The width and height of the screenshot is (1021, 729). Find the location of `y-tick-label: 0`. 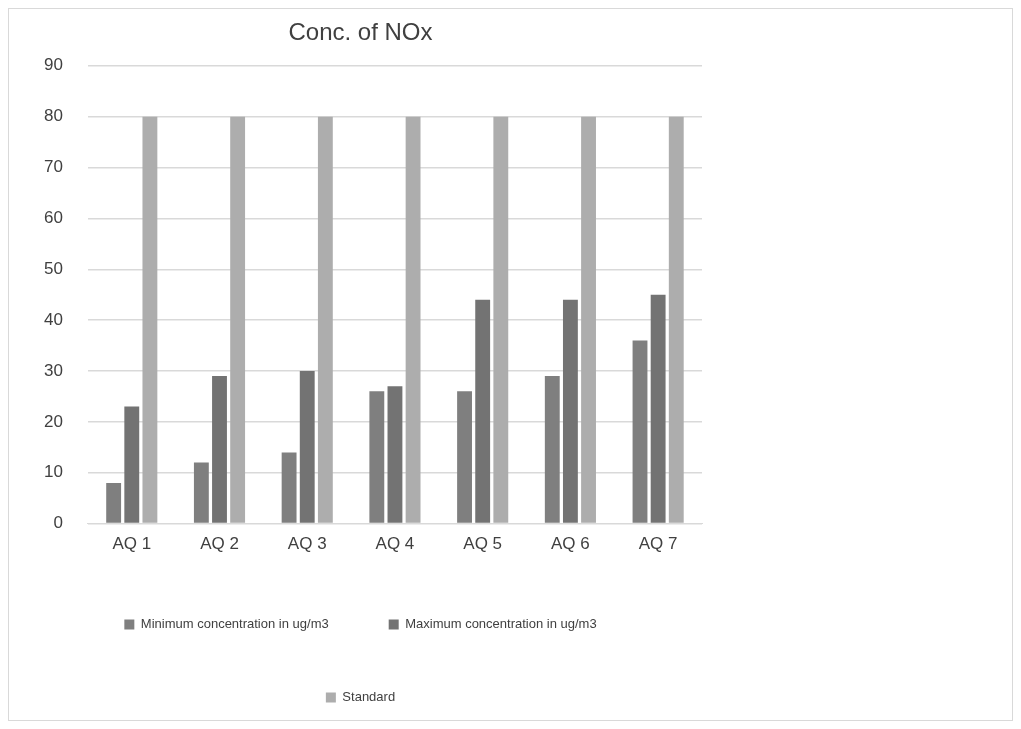

y-tick-label: 0 is located at coordinates (58, 523).